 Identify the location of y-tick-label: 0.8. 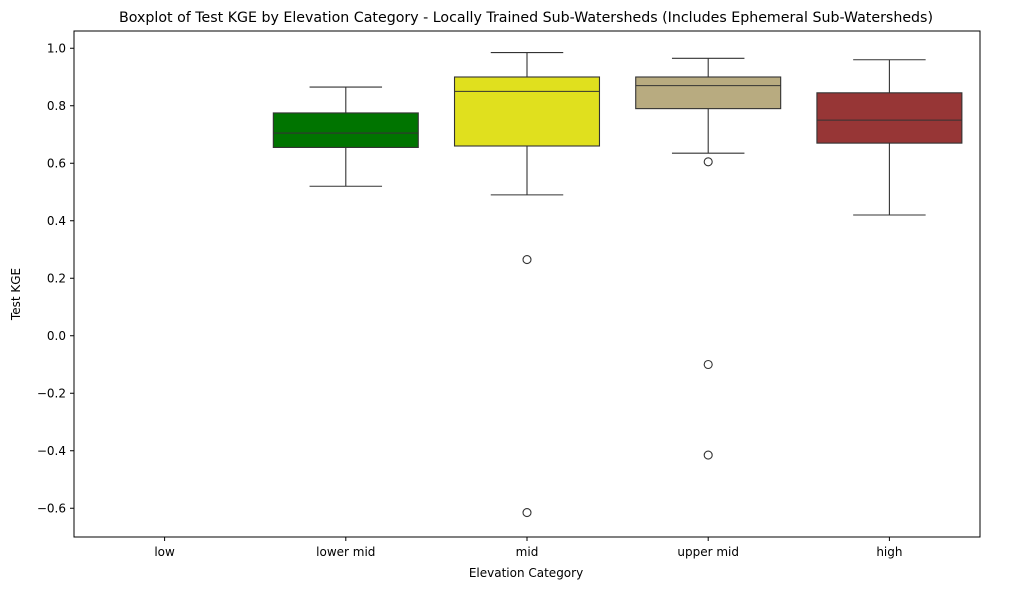
(56, 106).